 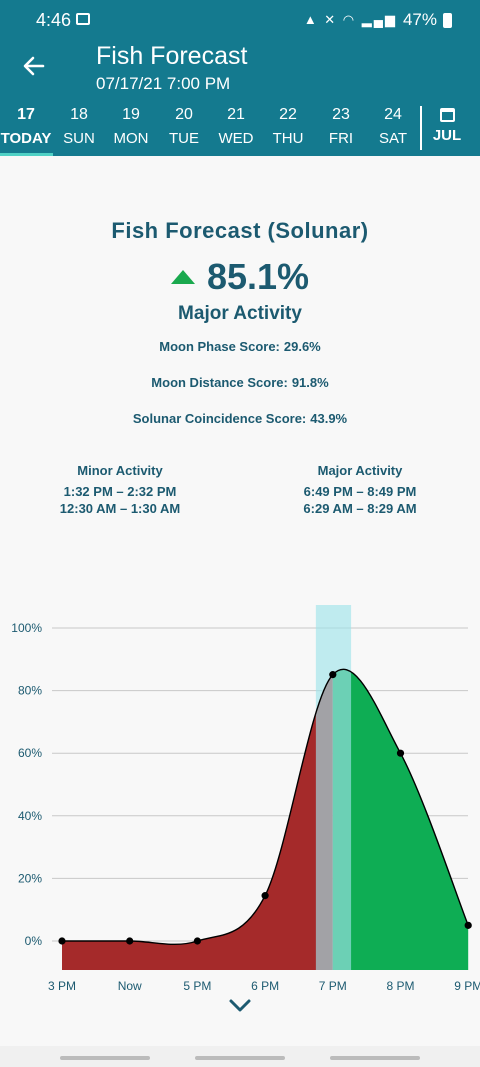 What do you see at coordinates (131, 127) in the screenshot?
I see `tab-day-19: 19 MON` at bounding box center [131, 127].